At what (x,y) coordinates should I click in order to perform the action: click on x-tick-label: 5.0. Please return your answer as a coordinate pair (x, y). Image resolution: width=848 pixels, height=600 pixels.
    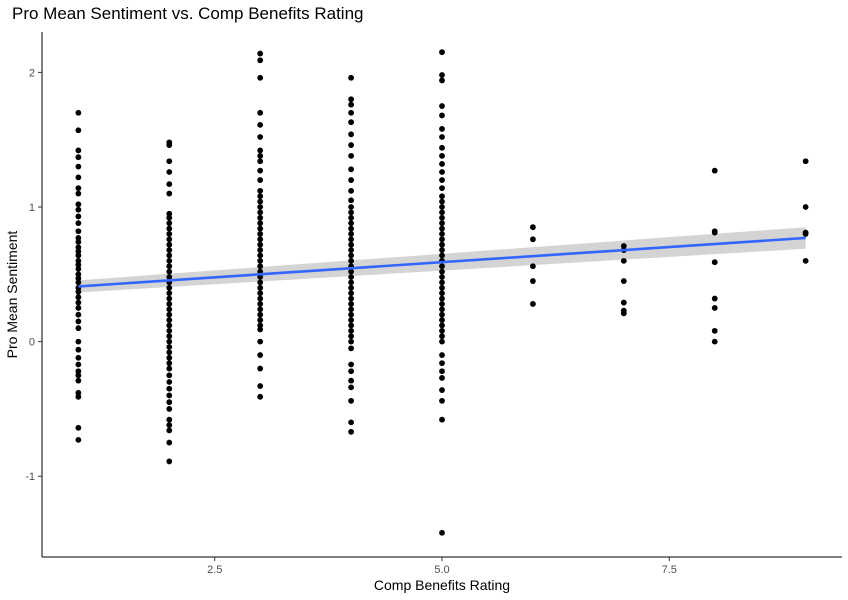
    Looking at the image, I should click on (441, 570).